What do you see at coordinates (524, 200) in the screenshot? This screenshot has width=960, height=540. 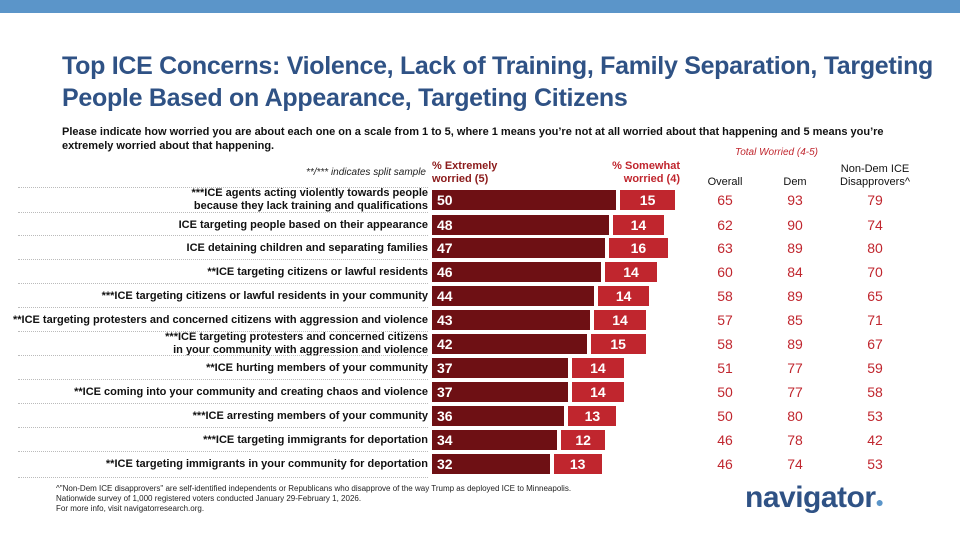 I see `bar-extremely: 50` at bounding box center [524, 200].